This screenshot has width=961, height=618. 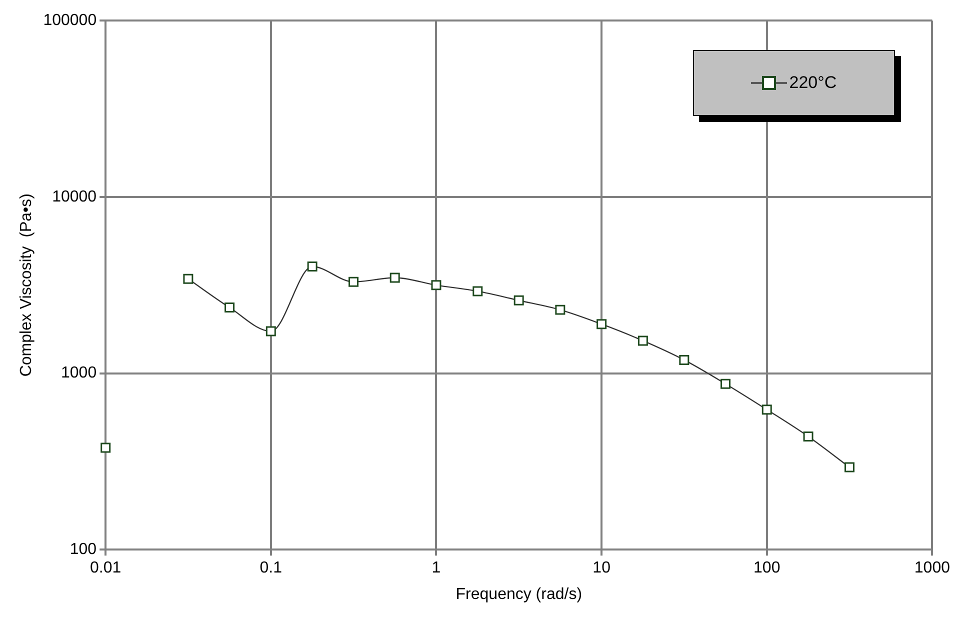 I want to click on x-axis-title: Frequency (rad/s), so click(x=519, y=594).